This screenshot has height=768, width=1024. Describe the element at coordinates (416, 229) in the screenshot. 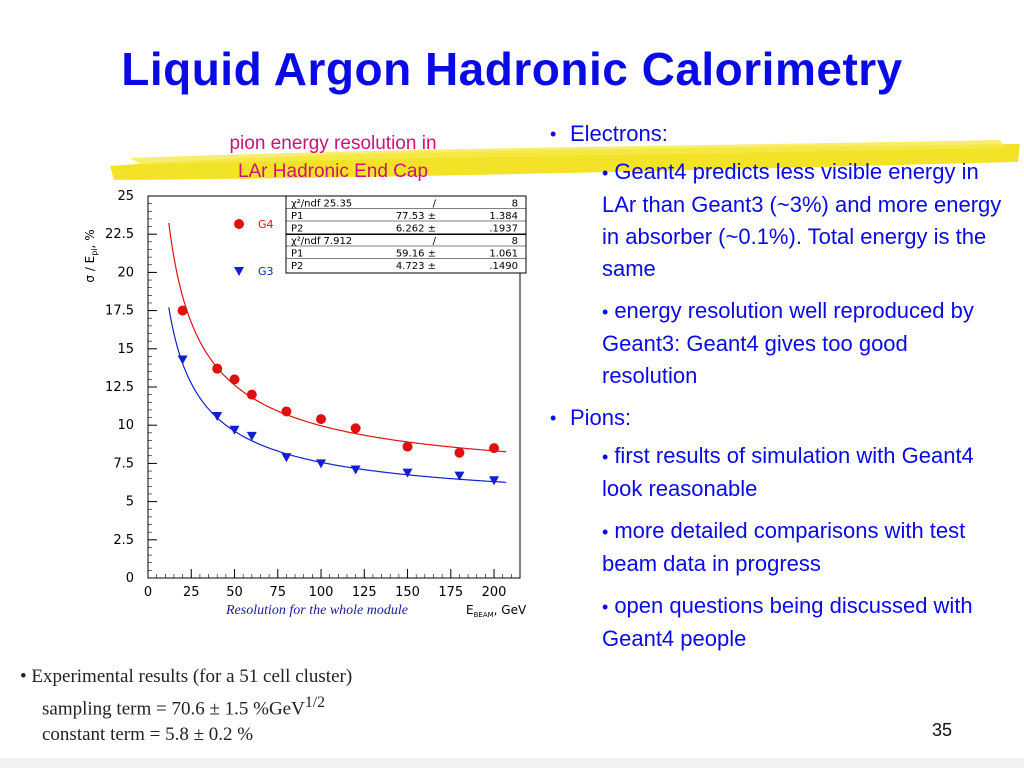

I see `stats-cell: 6.262 ±` at that location.